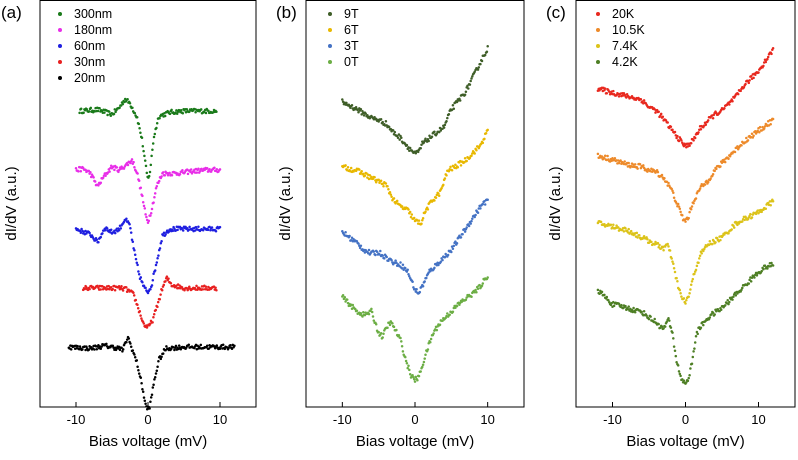 The height and width of the screenshot is (460, 798). What do you see at coordinates (148, 441) in the screenshot?
I see `x-axis-label: Bias voltage (mV)` at bounding box center [148, 441].